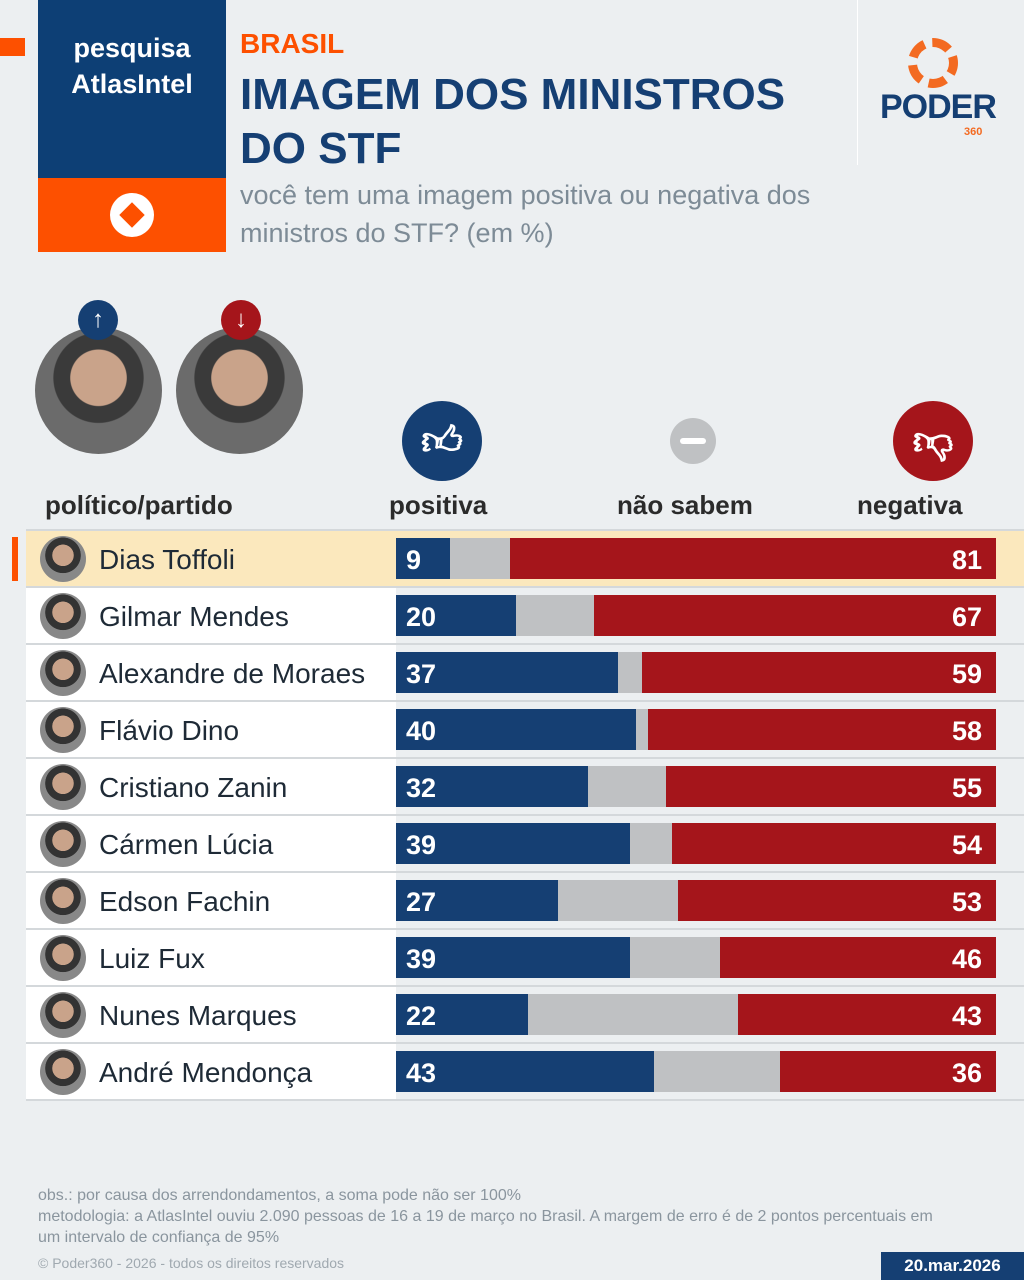  I want to click on label-negative: 43, so click(967, 1016).